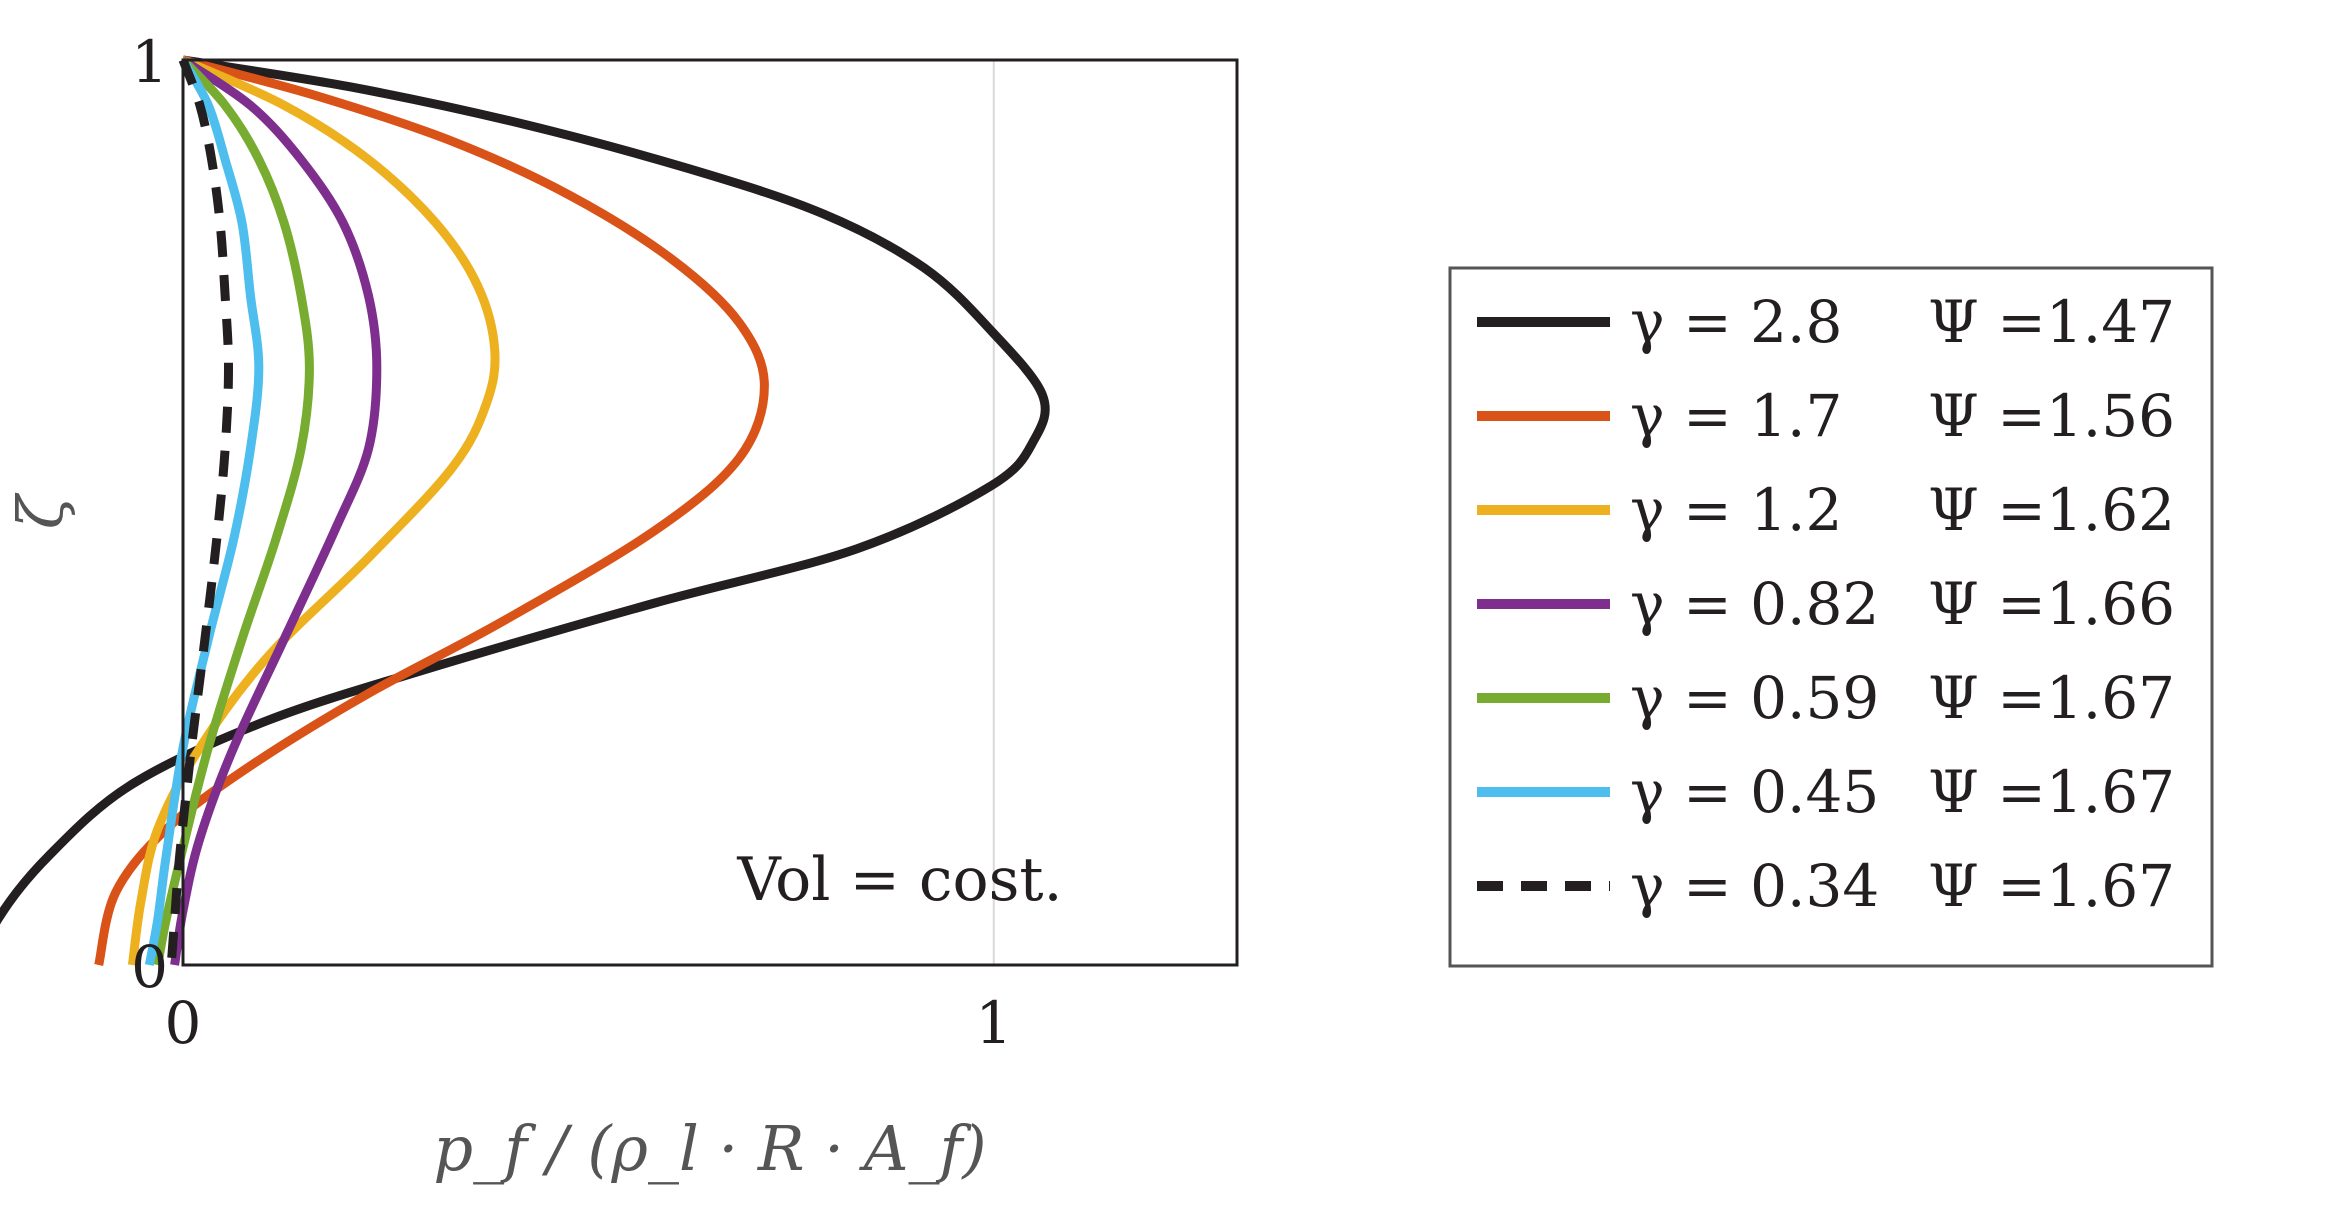 This screenshot has height=1219, width=2331. What do you see at coordinates (1736, 322) in the screenshot?
I see `legend-gamma-0: γ = 2.8` at bounding box center [1736, 322].